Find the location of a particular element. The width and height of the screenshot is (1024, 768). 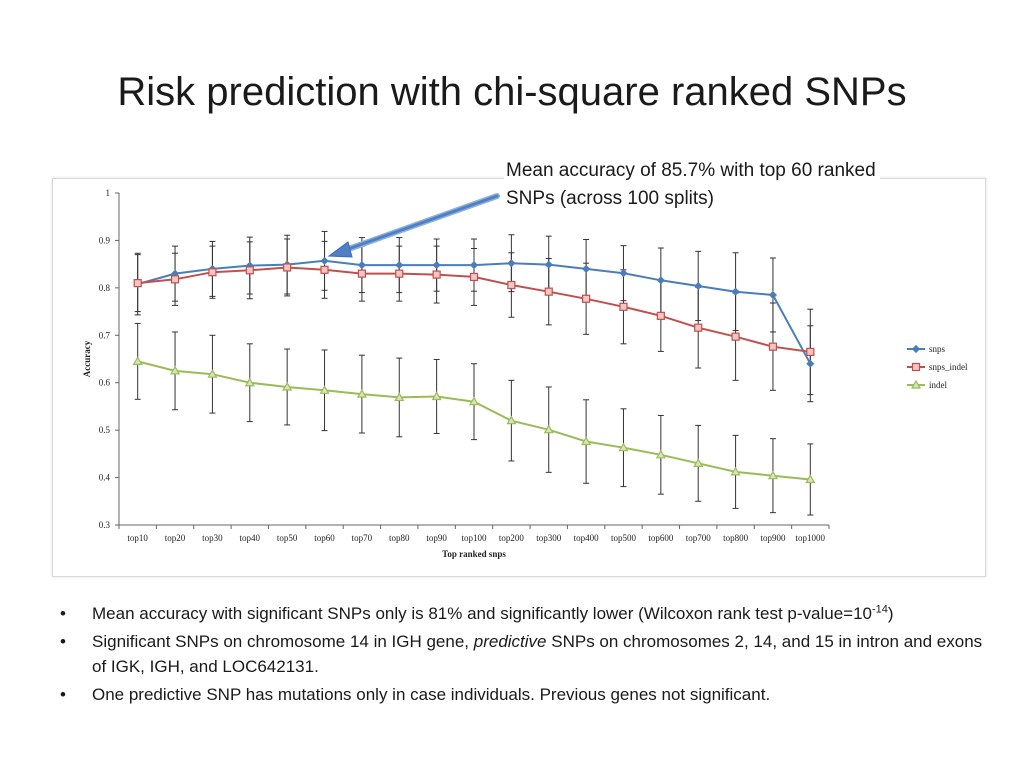

x-tick-label: top900 is located at coordinates (773, 538).